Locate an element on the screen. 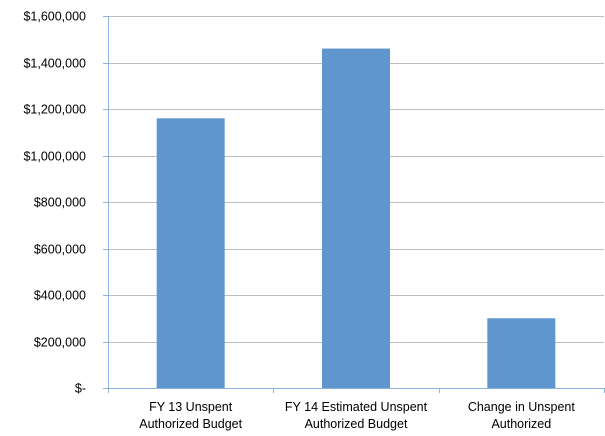 This screenshot has width=605, height=436. y-tick-label: $800,000 is located at coordinates (60, 203).